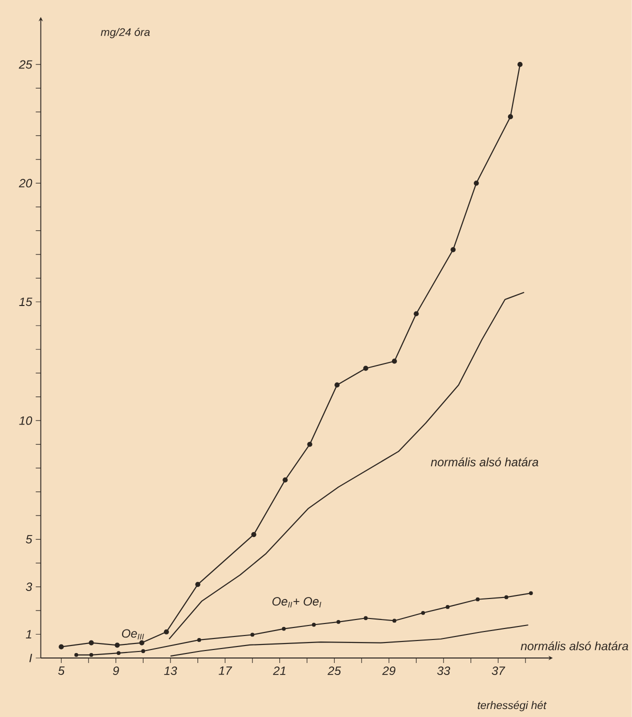 The height and width of the screenshot is (717, 632). Describe the element at coordinates (125, 33) in the screenshot. I see `y-axis-title: mg/24 óra` at that location.